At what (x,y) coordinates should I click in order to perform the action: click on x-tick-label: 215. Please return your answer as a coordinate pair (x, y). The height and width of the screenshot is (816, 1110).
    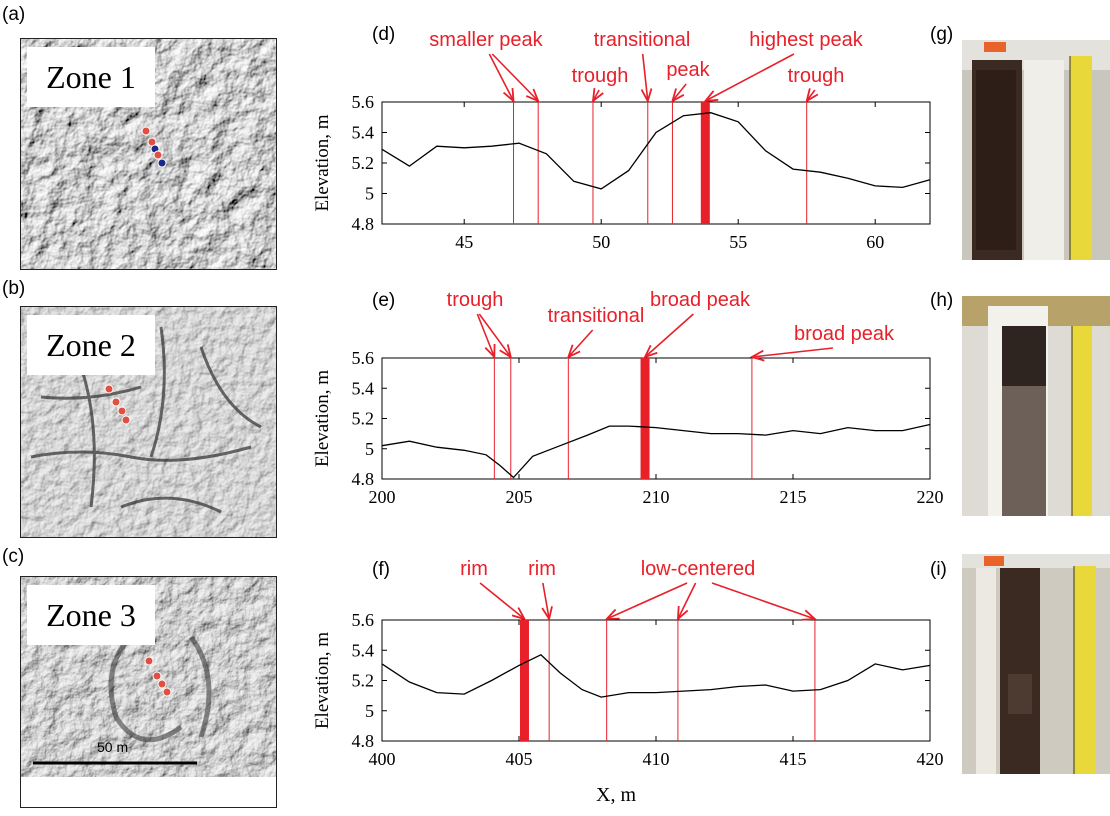
    Looking at the image, I should click on (793, 497).